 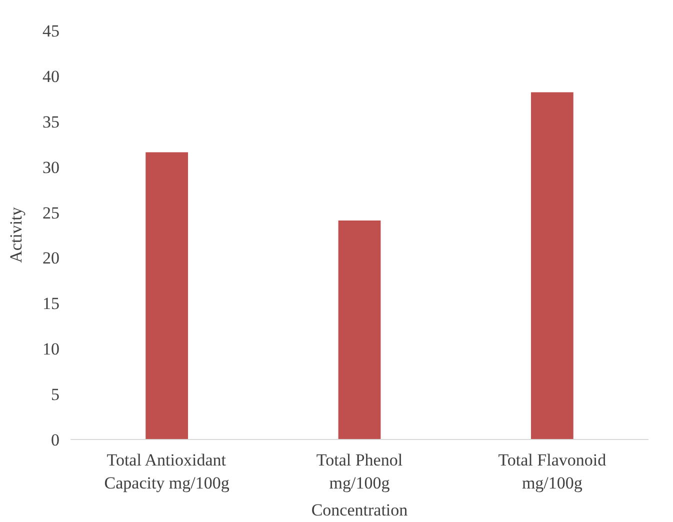 What do you see at coordinates (359, 510) in the screenshot?
I see `x-axis-title: Concentration` at bounding box center [359, 510].